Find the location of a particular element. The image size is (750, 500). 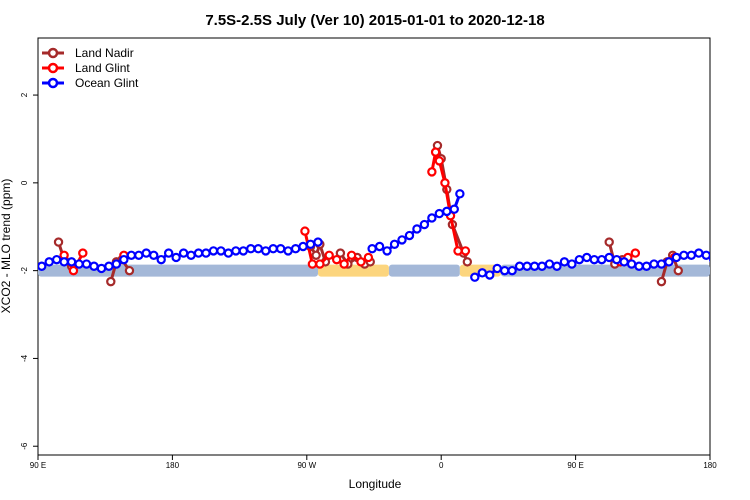

y-tick-label: -4 is located at coordinates (24, 358).